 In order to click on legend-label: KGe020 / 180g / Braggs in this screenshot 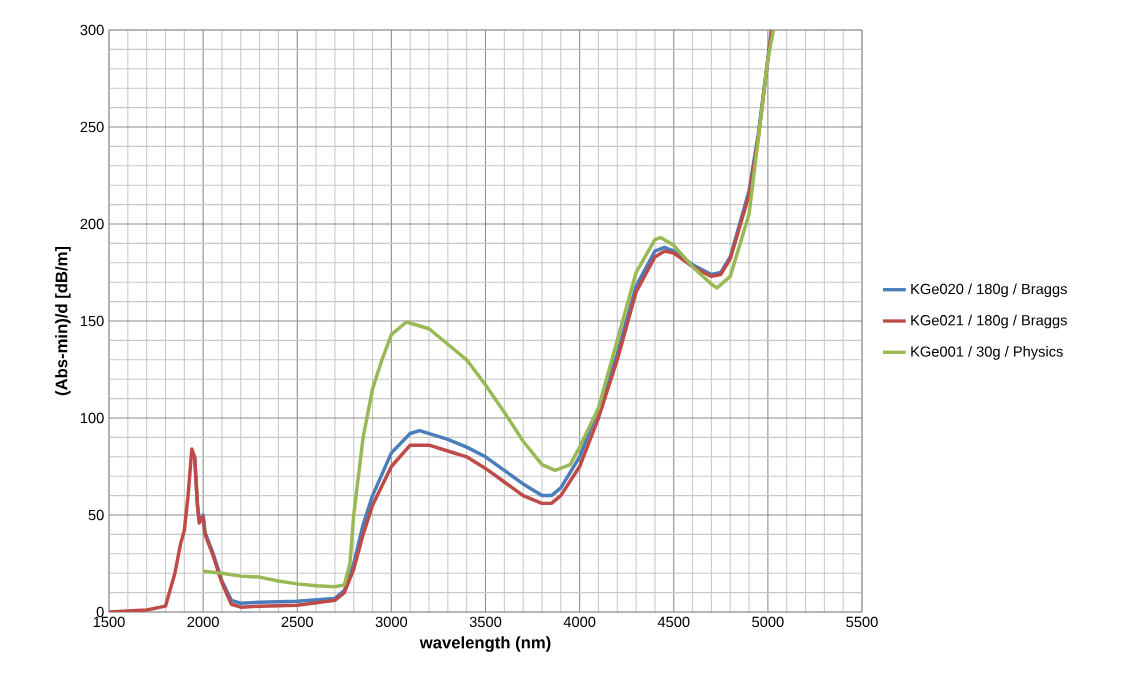, I will do `click(989, 290)`.